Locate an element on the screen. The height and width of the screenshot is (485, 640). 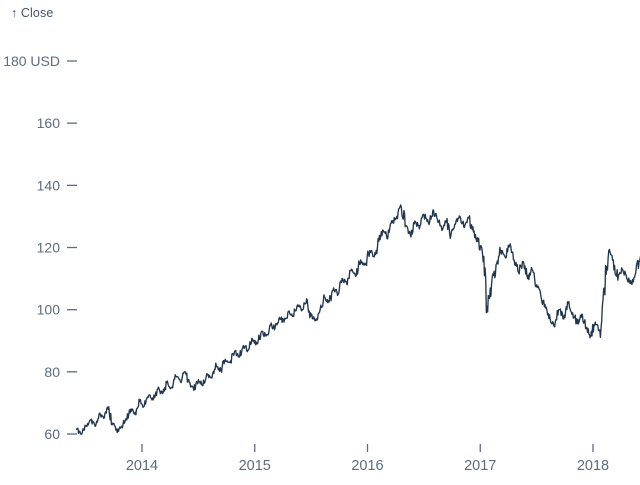
x-tick-label: 2016 is located at coordinates (367, 466).